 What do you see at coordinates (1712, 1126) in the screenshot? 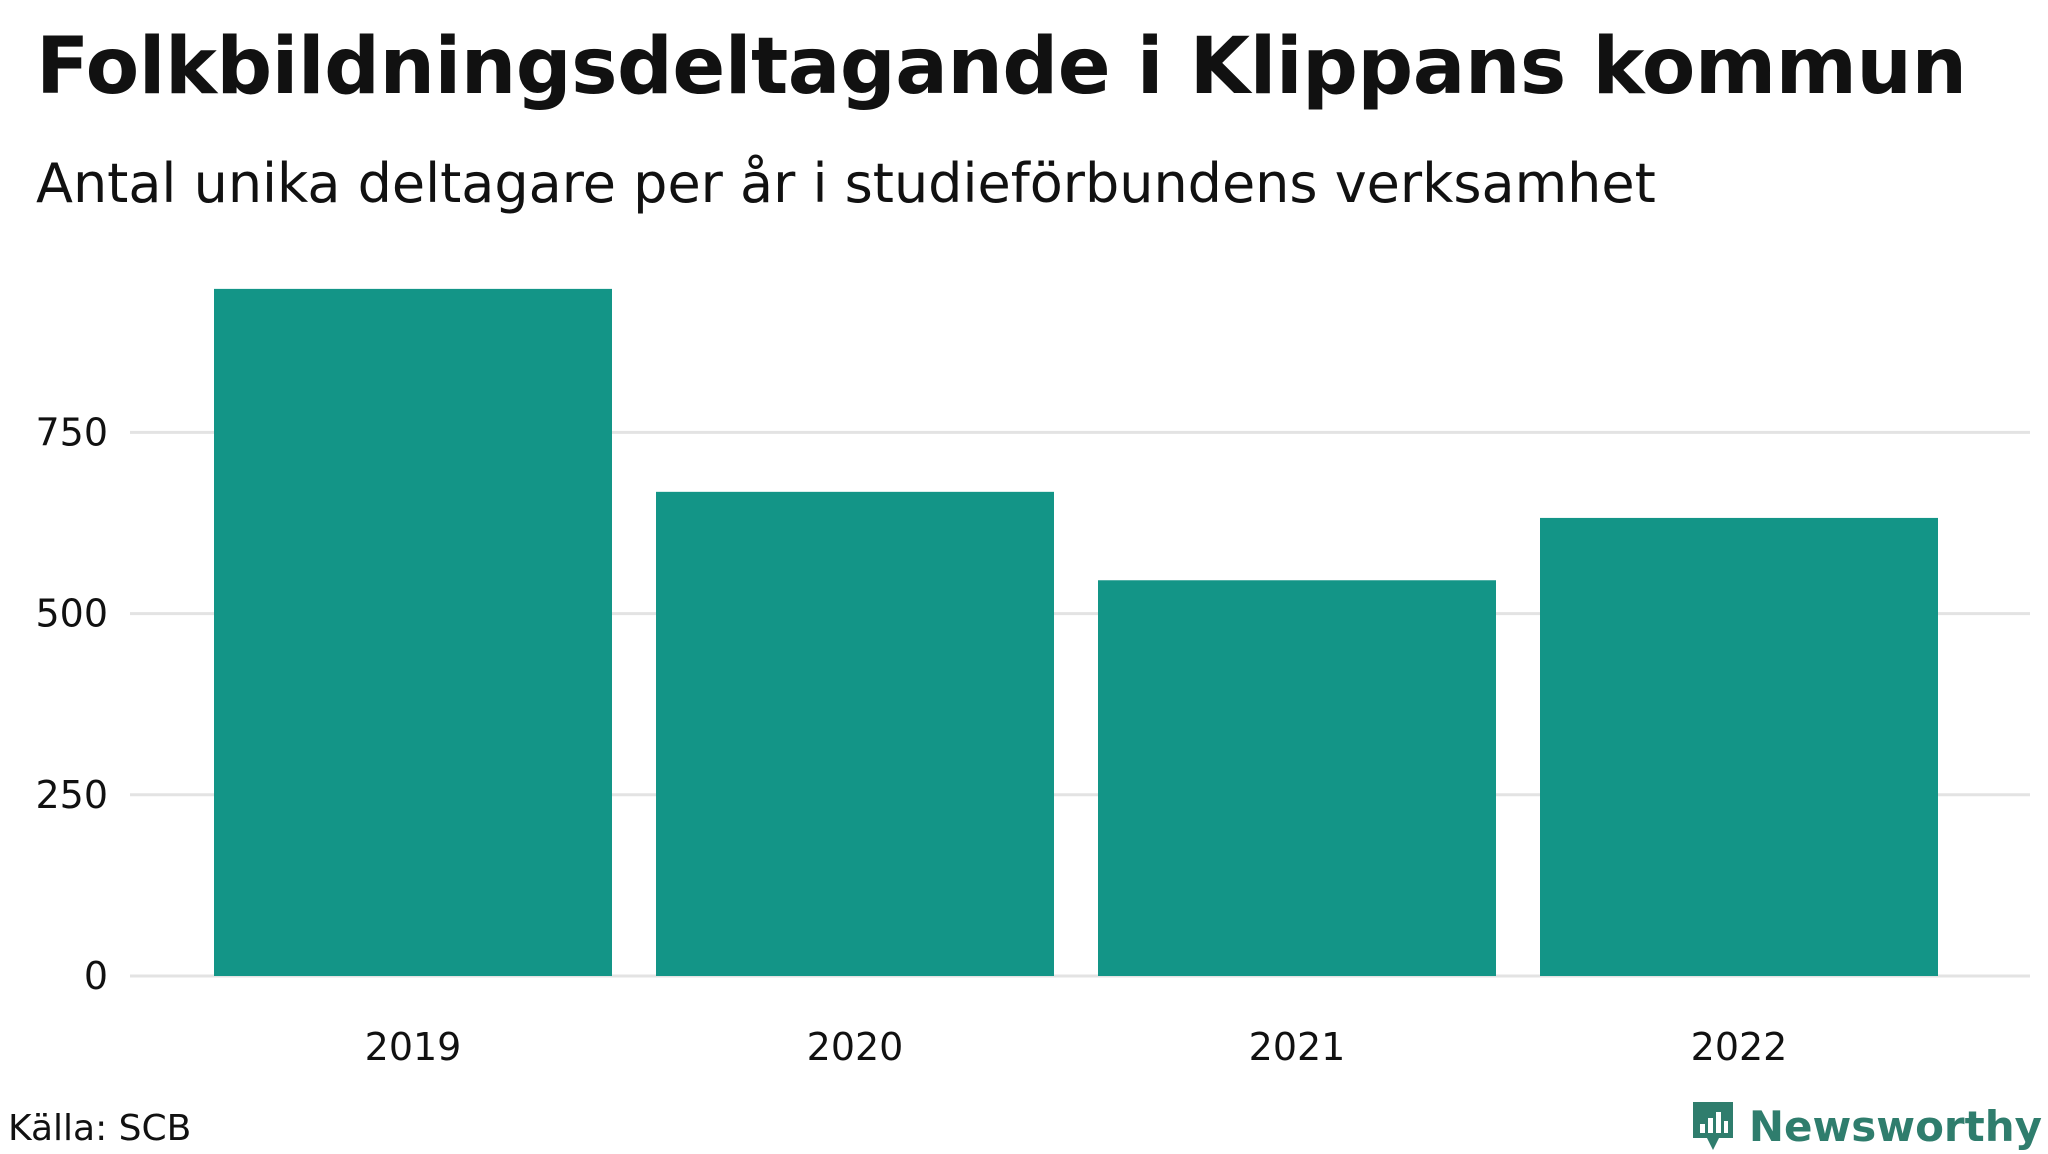
I see `newsworthy-logo-icon` at bounding box center [1712, 1126].